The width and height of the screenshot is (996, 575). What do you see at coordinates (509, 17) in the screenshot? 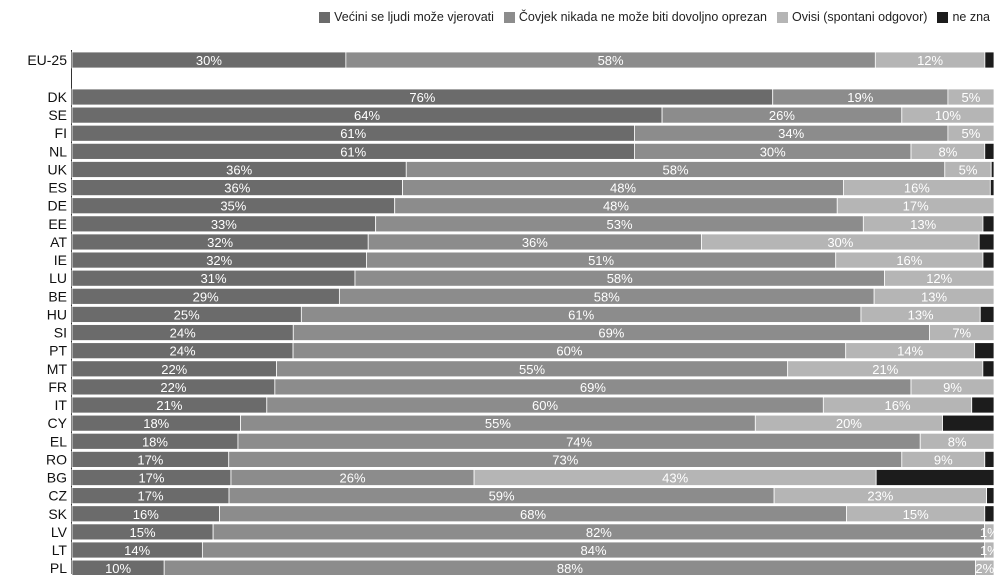
I see `legend-swatch-careful` at bounding box center [509, 17].